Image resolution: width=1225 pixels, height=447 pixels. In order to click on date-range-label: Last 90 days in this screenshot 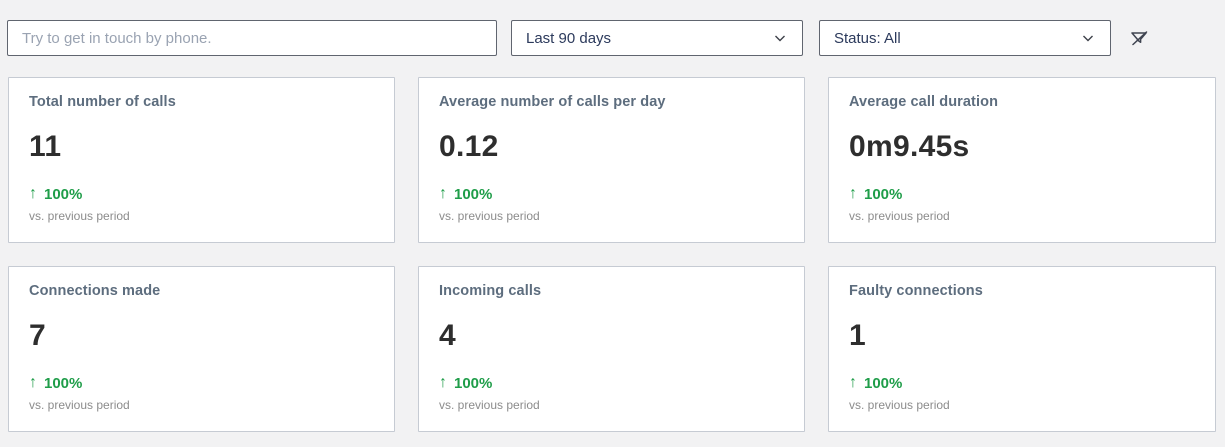, I will do `click(569, 38)`.